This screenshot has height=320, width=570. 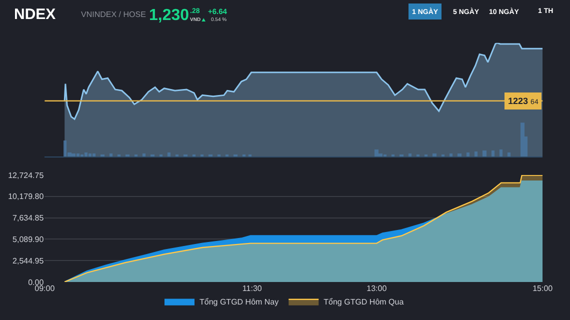 I want to click on x-tick-label: 11:30, so click(x=252, y=288).